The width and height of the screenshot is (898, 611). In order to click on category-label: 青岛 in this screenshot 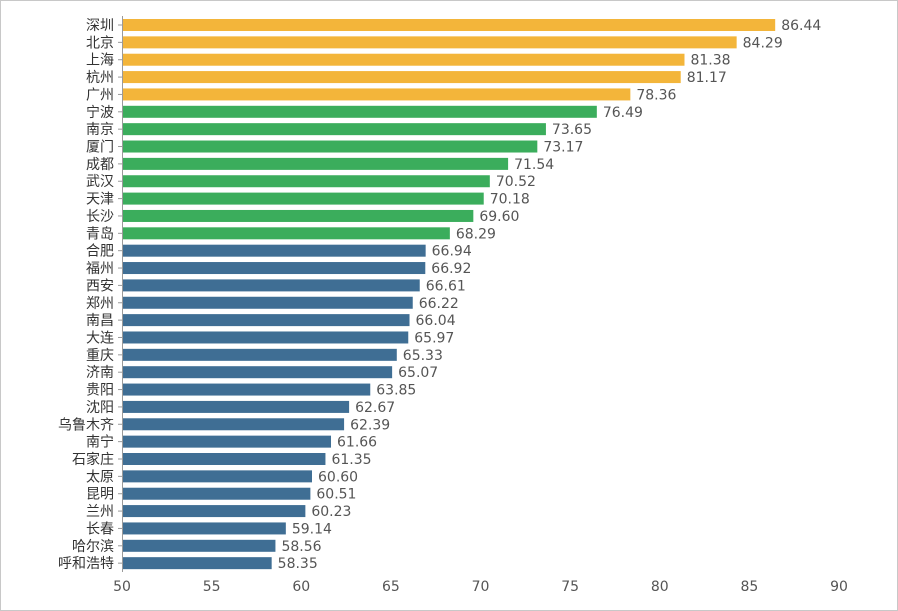, I will do `click(100, 234)`.